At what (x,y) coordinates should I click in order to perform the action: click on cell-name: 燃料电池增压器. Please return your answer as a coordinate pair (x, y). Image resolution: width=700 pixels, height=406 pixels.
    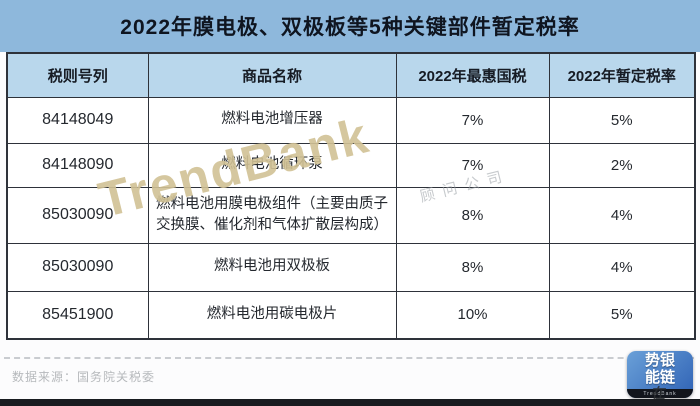
    Looking at the image, I should click on (272, 120).